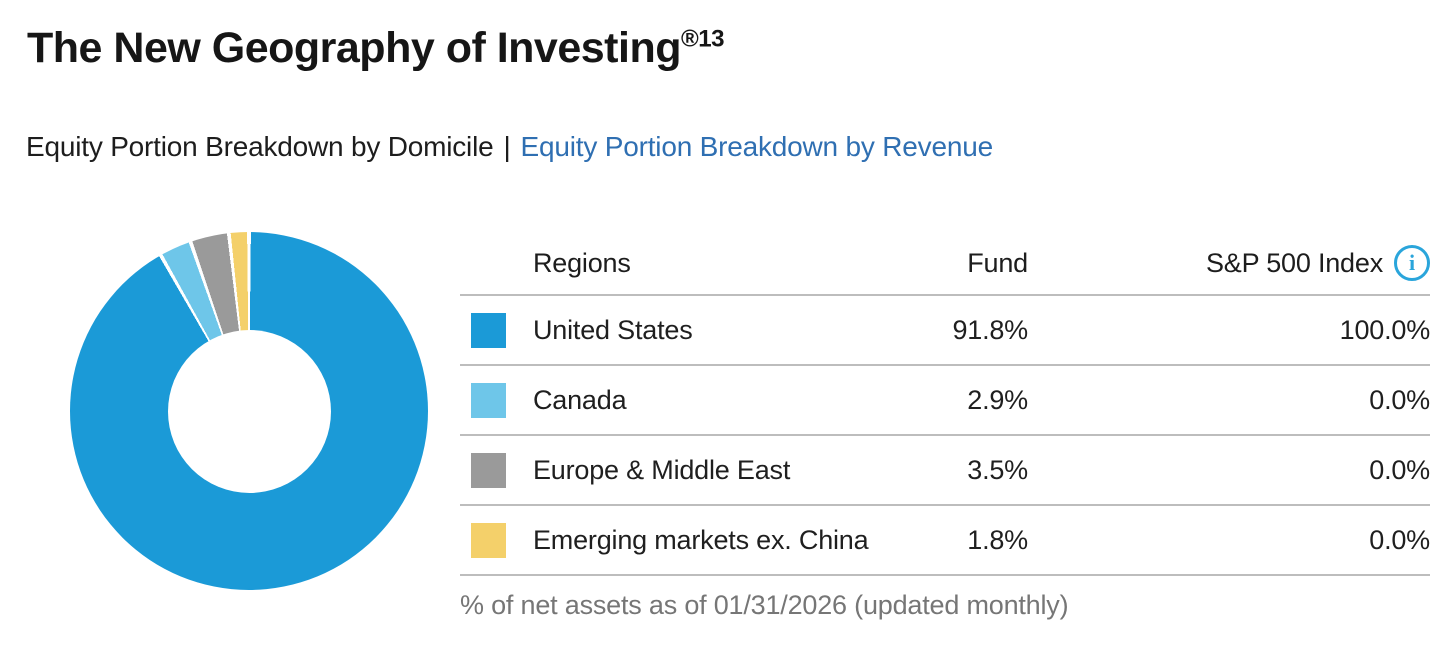 This screenshot has width=1456, height=647. What do you see at coordinates (670, 400) in the screenshot?
I see `region-cell: Canada` at bounding box center [670, 400].